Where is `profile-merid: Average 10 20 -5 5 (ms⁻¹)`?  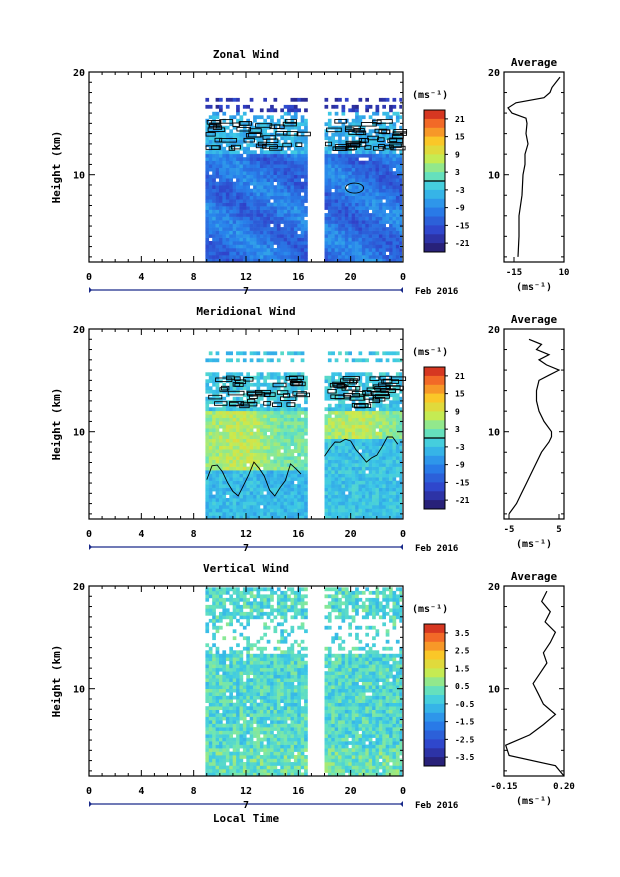
profile-merid: Average 10 20 -5 5 (ms⁻¹) is located at coordinates (526, 431).